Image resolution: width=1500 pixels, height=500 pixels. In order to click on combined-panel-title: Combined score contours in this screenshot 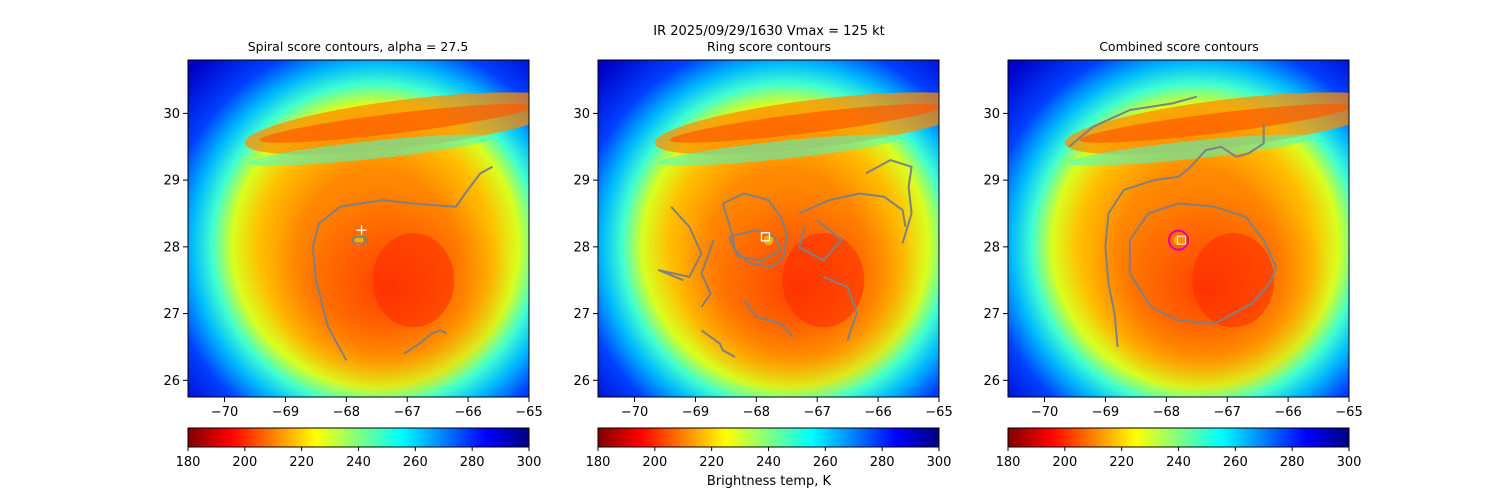, I will do `click(1179, 46)`.